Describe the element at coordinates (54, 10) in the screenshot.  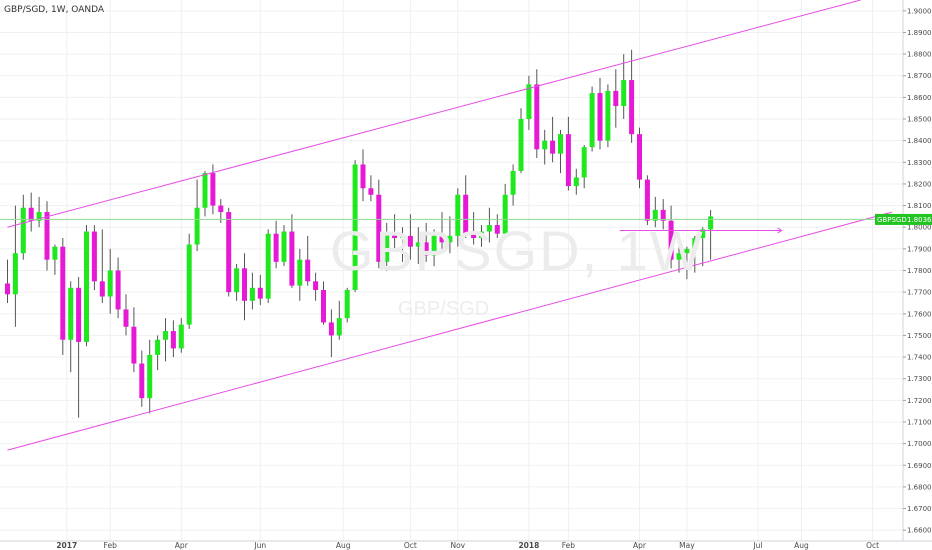
I see `chart-header: GBP/SGD, 1W, OANDA` at that location.